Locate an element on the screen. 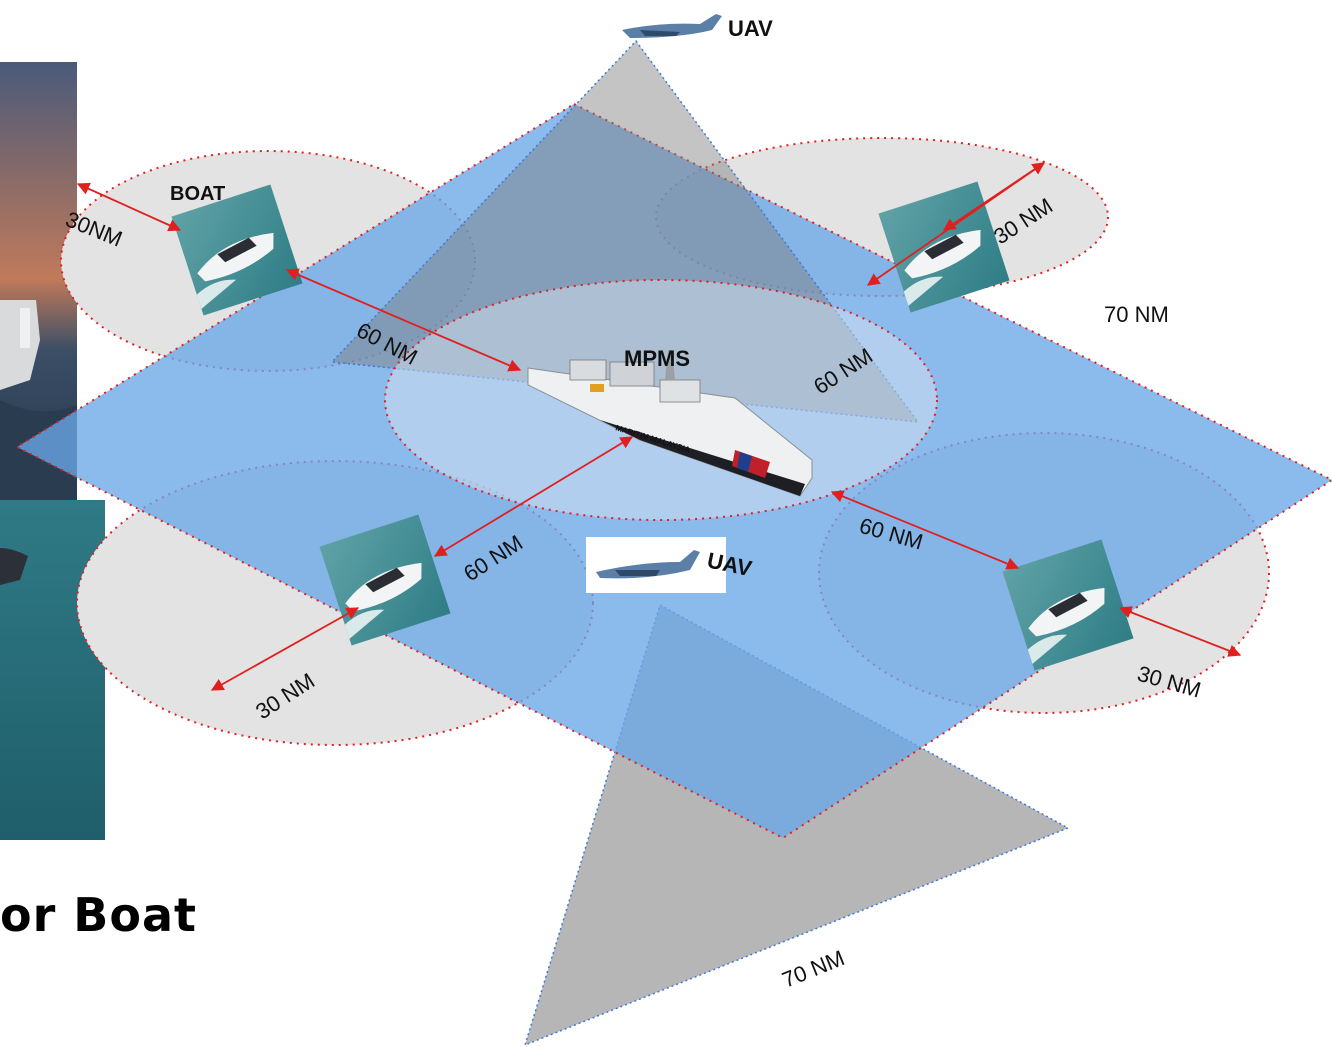 This screenshot has height=1047, width=1332. boat-label: BOAT is located at coordinates (197, 194).